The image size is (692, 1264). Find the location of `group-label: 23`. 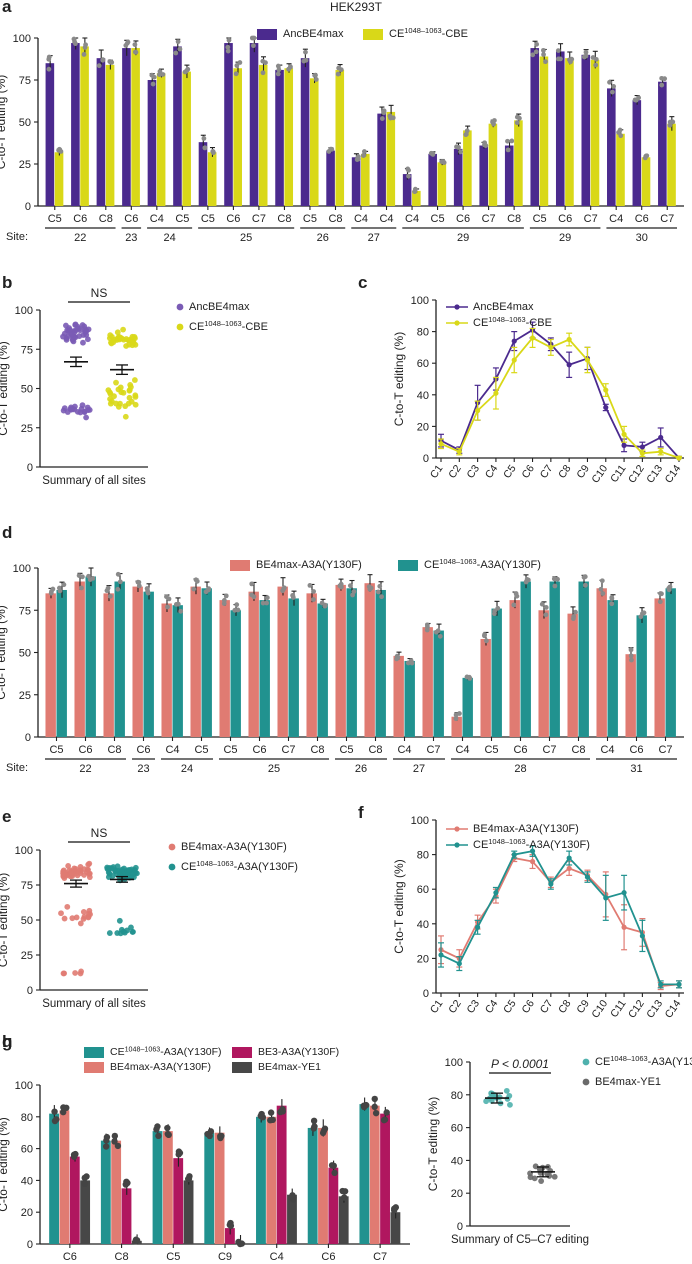

group-label: 23 is located at coordinates (131, 238).